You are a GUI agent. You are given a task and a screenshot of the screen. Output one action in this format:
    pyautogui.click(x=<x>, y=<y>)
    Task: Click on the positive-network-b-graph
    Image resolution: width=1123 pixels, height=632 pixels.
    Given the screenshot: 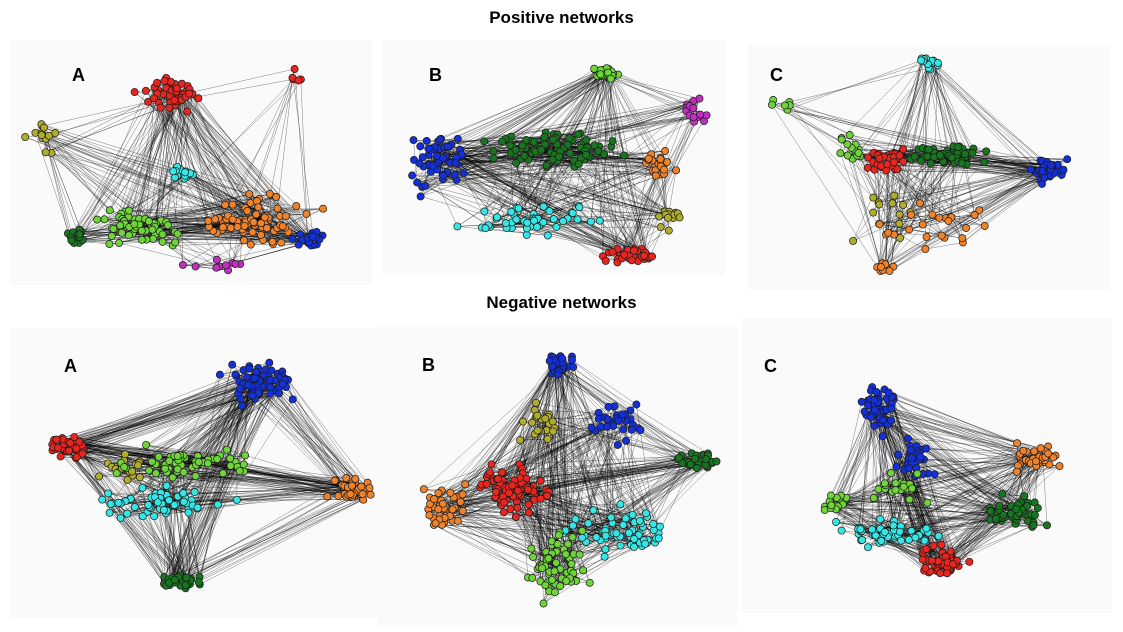 What is the action you would take?
    pyautogui.click(x=554, y=157)
    